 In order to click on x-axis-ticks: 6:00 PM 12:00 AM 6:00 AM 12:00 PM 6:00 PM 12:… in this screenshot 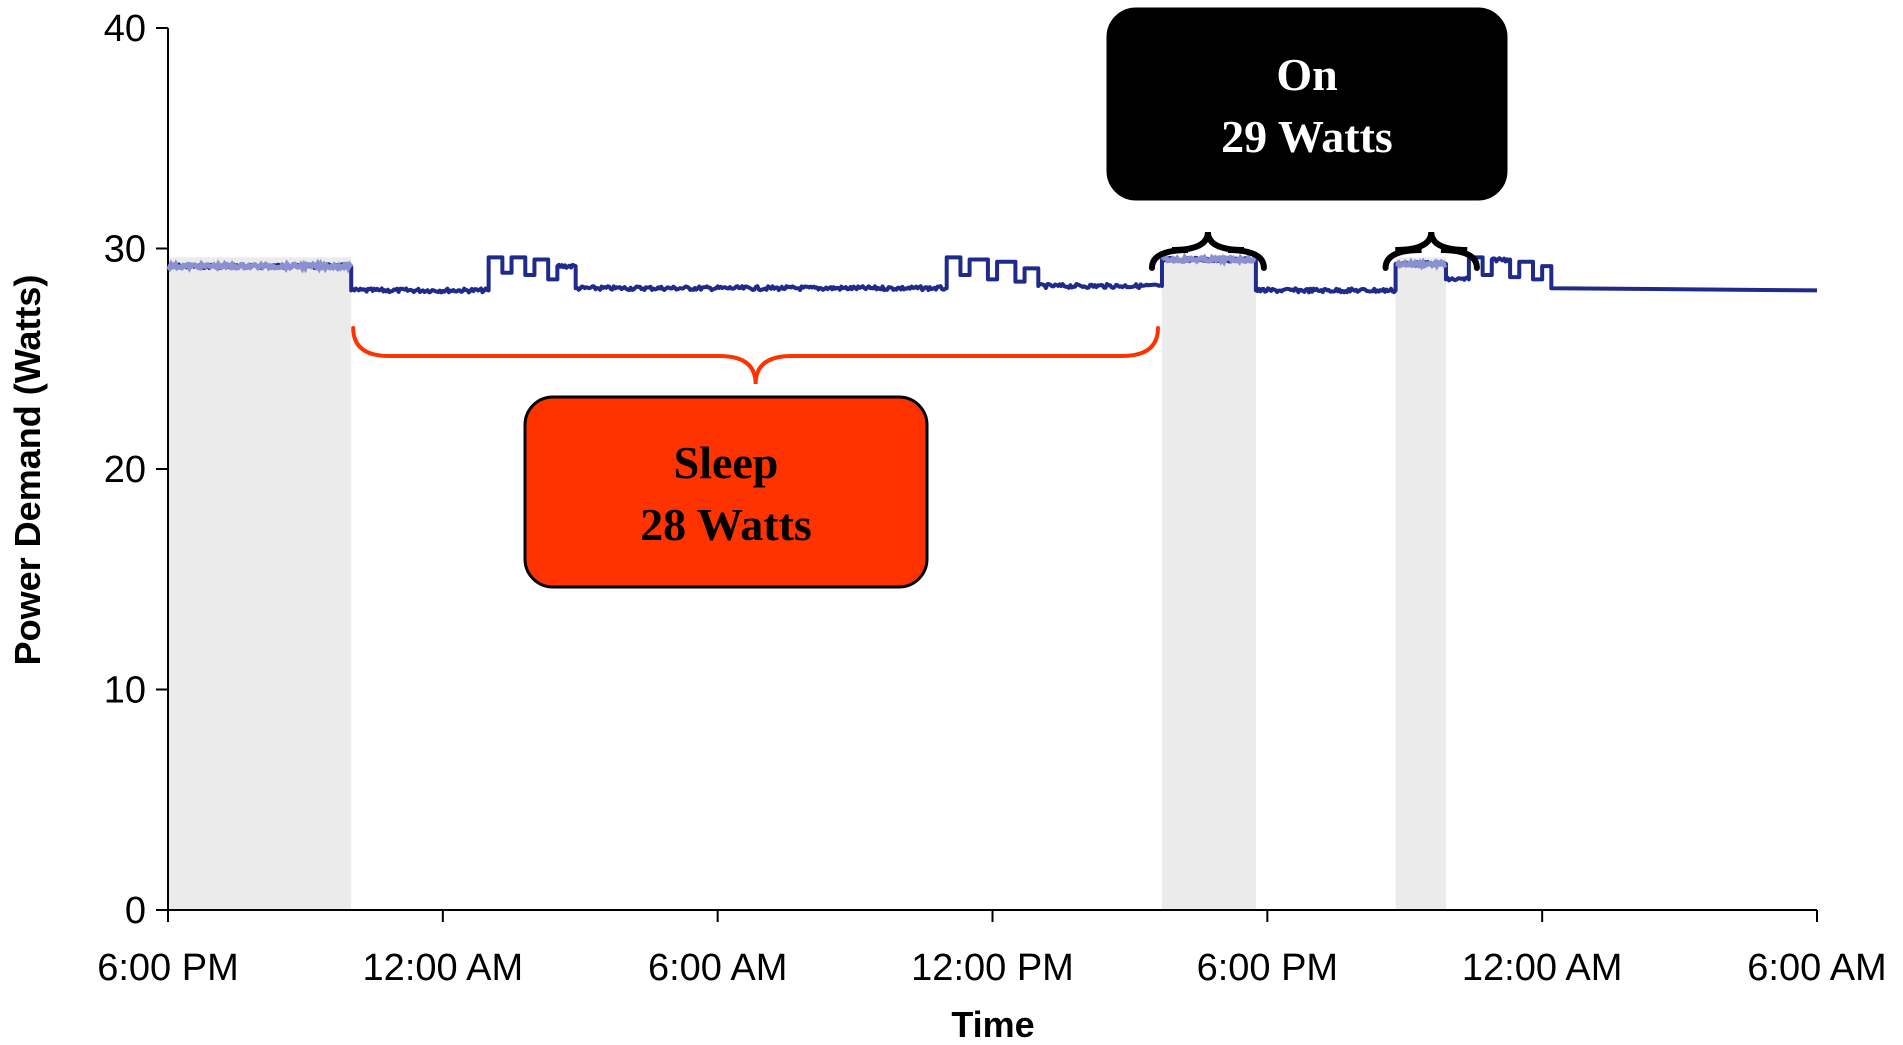, I will do `click(992, 949)`.